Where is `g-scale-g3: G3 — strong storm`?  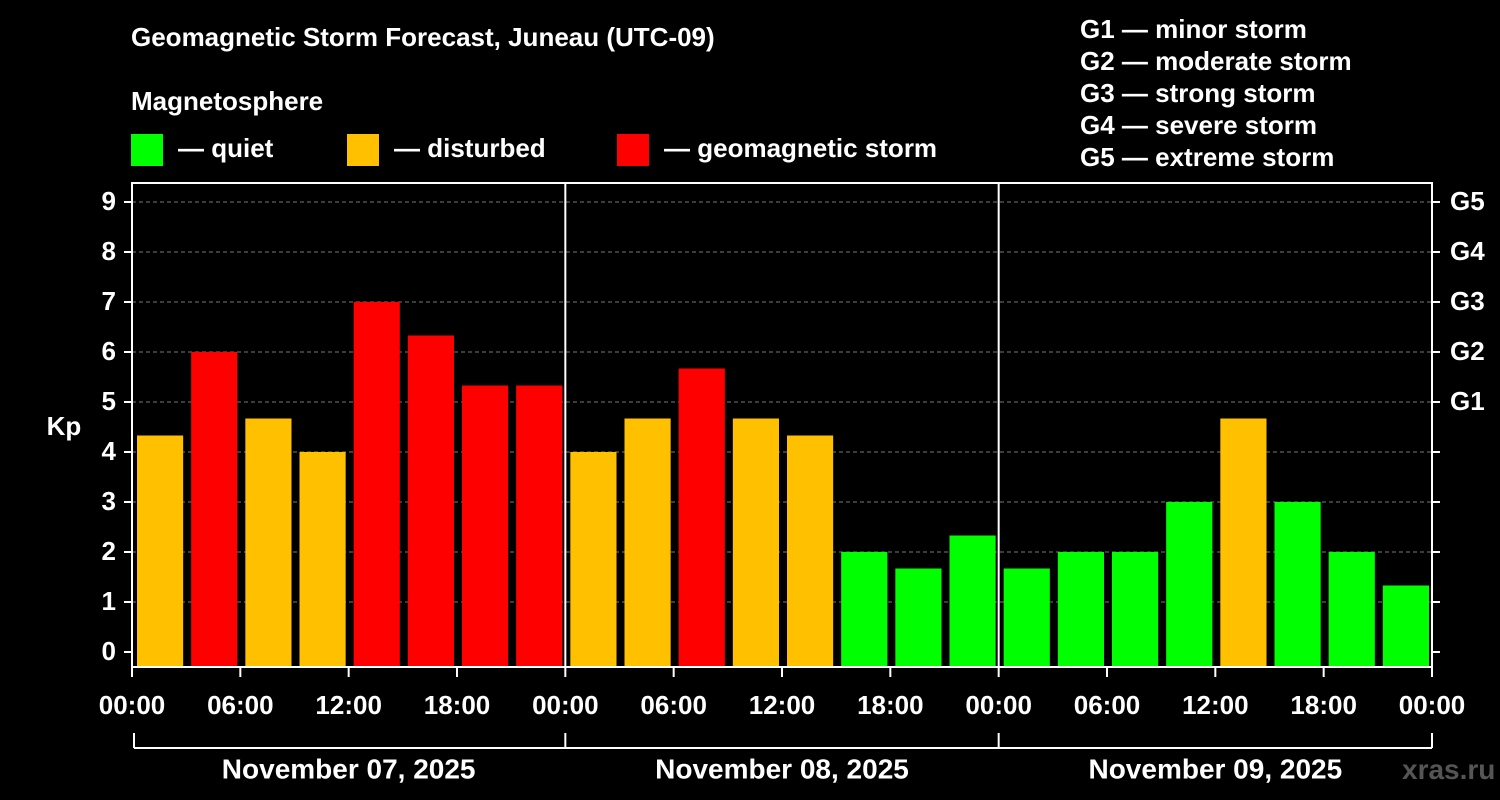
g-scale-g3: G3 — strong storm is located at coordinates (1198, 93).